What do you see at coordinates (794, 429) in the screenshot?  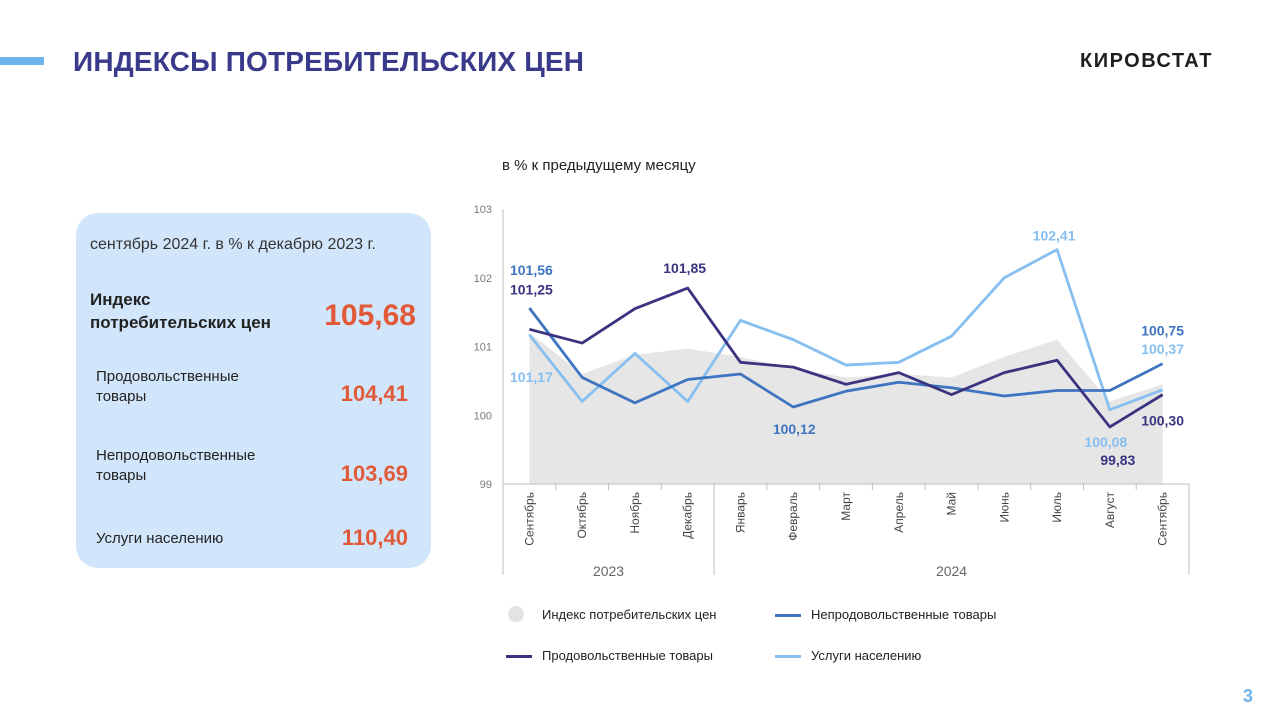 I see `data-label: 100,12` at bounding box center [794, 429].